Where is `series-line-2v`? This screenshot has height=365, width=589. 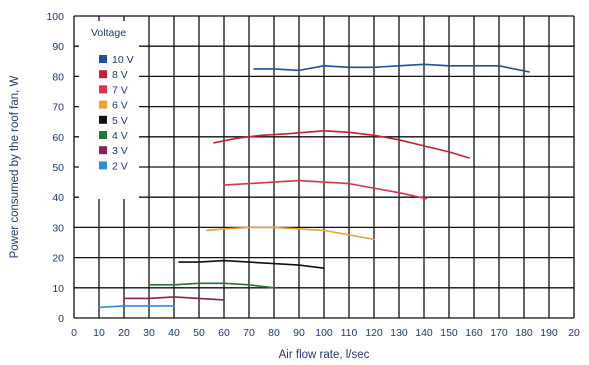
series-line-2v is located at coordinates (136, 307).